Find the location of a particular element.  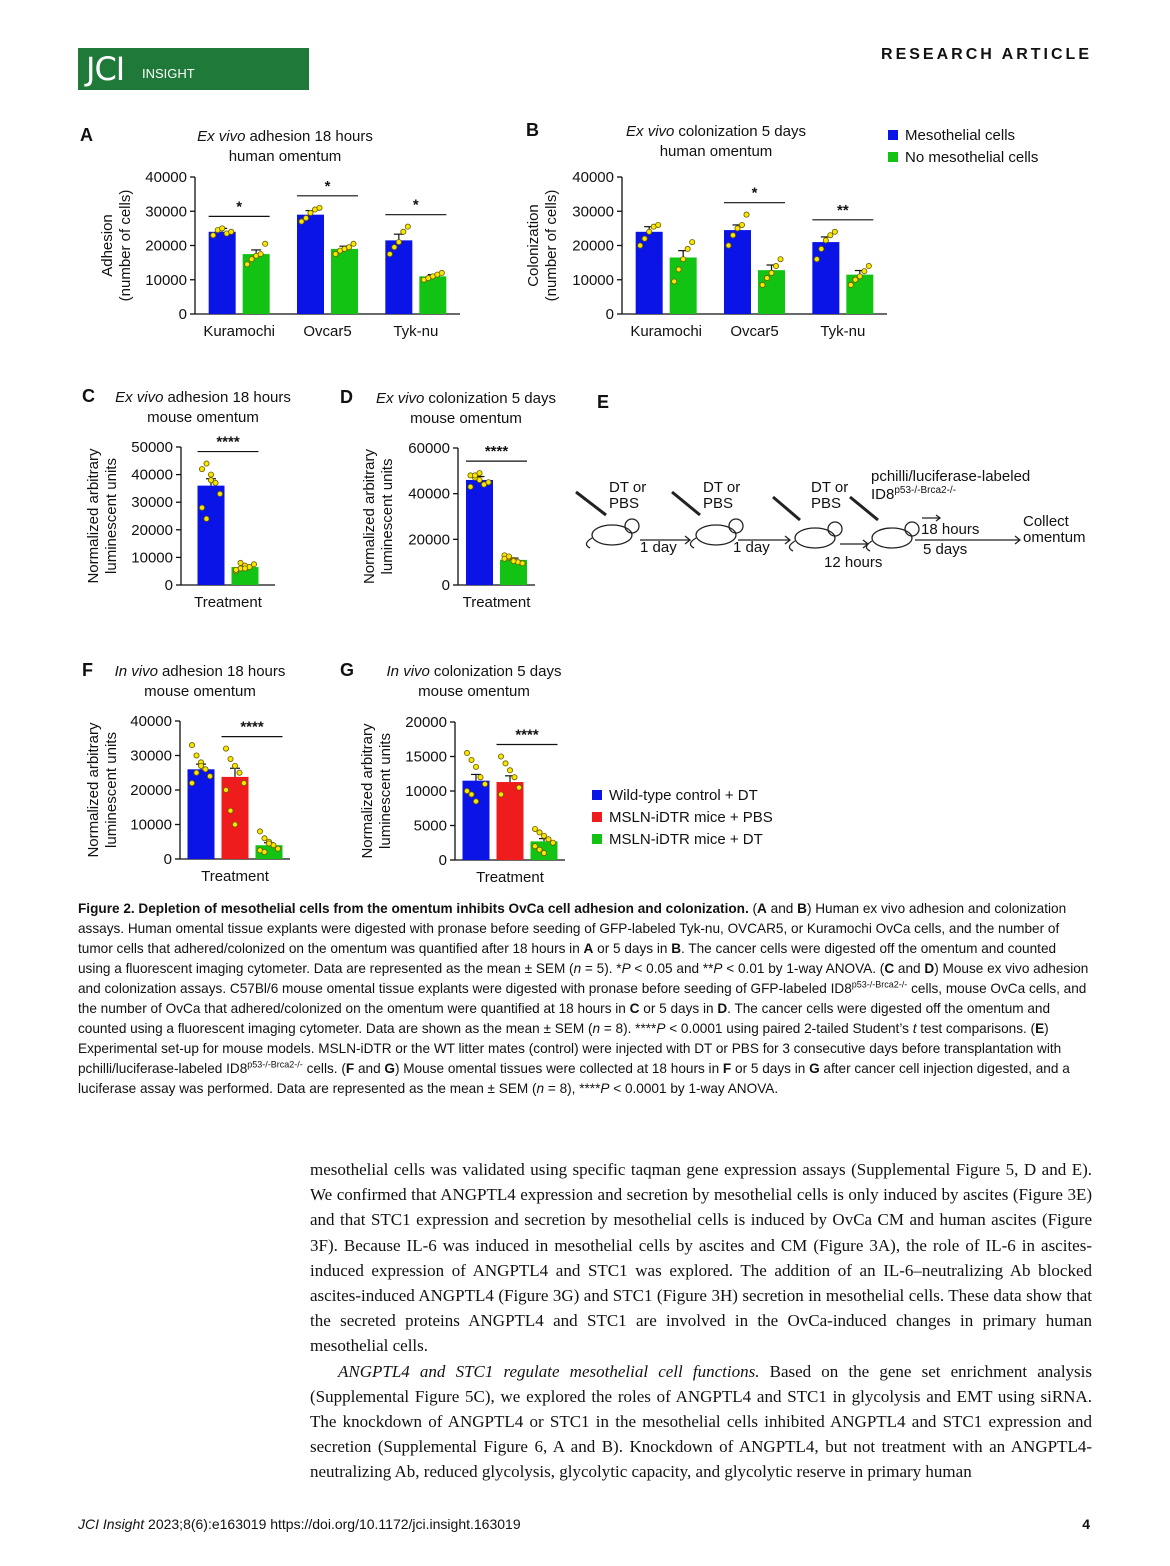

y-axis-label: Adhesion is located at coordinates (107, 245).